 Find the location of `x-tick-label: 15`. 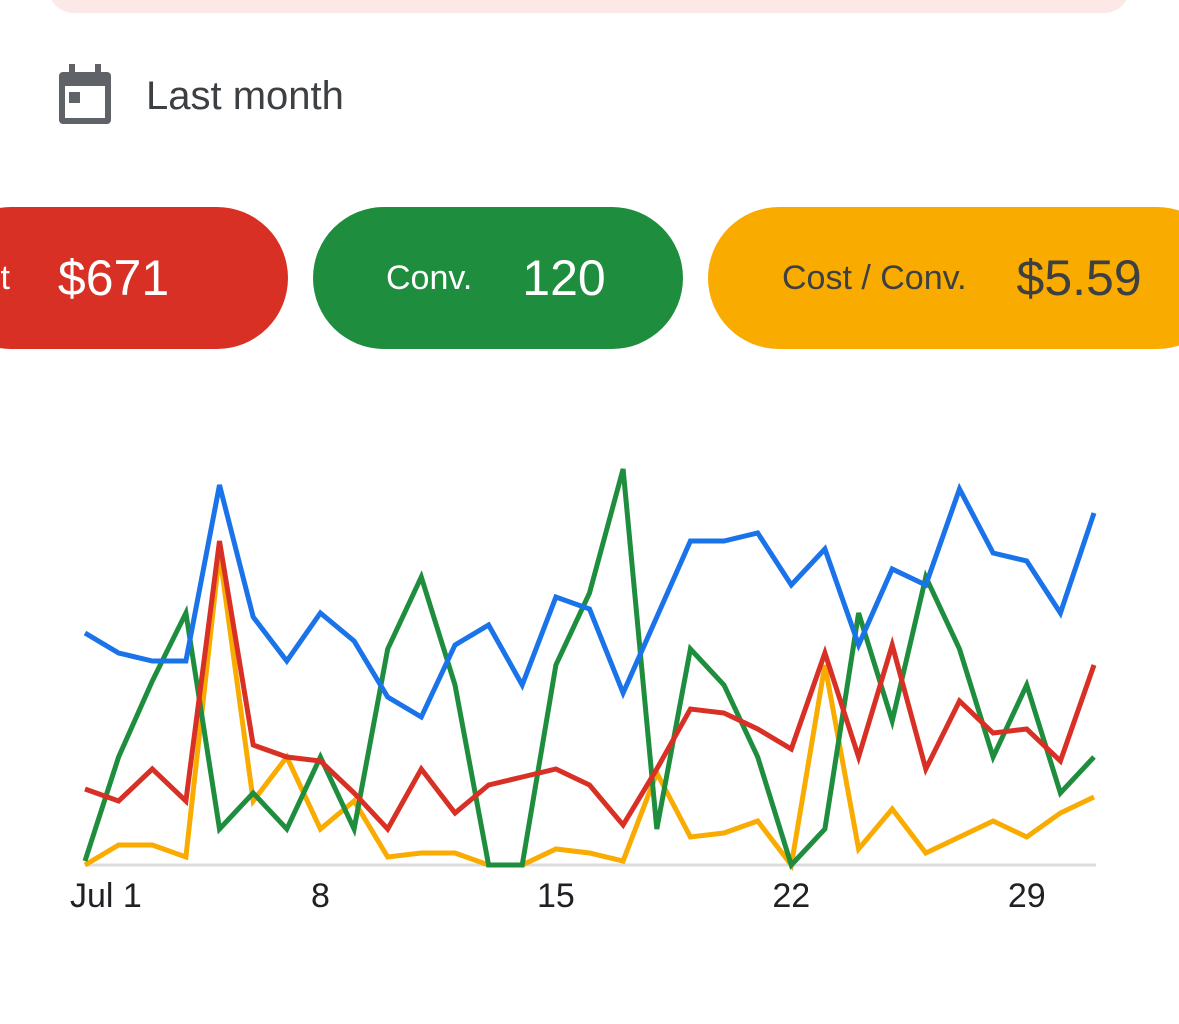

x-tick-label: 15 is located at coordinates (556, 896).